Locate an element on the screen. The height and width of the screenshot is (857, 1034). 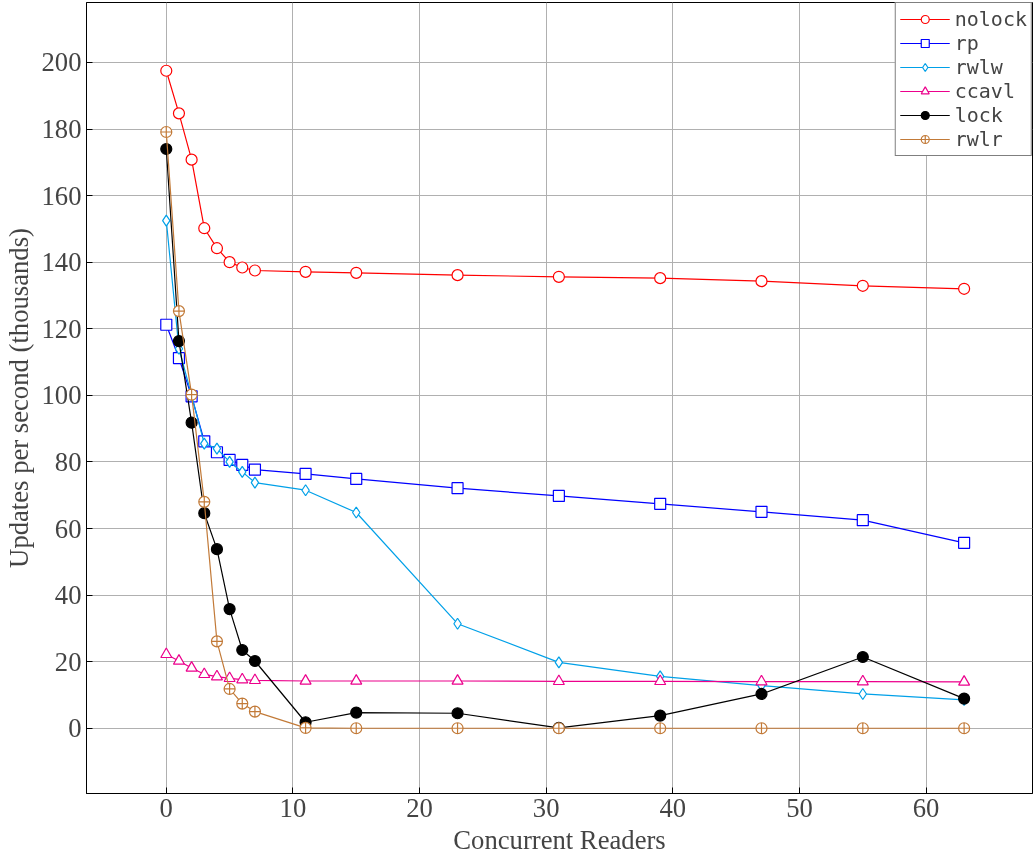
x-axis-title: Concurrent Readers is located at coordinates (559, 839).